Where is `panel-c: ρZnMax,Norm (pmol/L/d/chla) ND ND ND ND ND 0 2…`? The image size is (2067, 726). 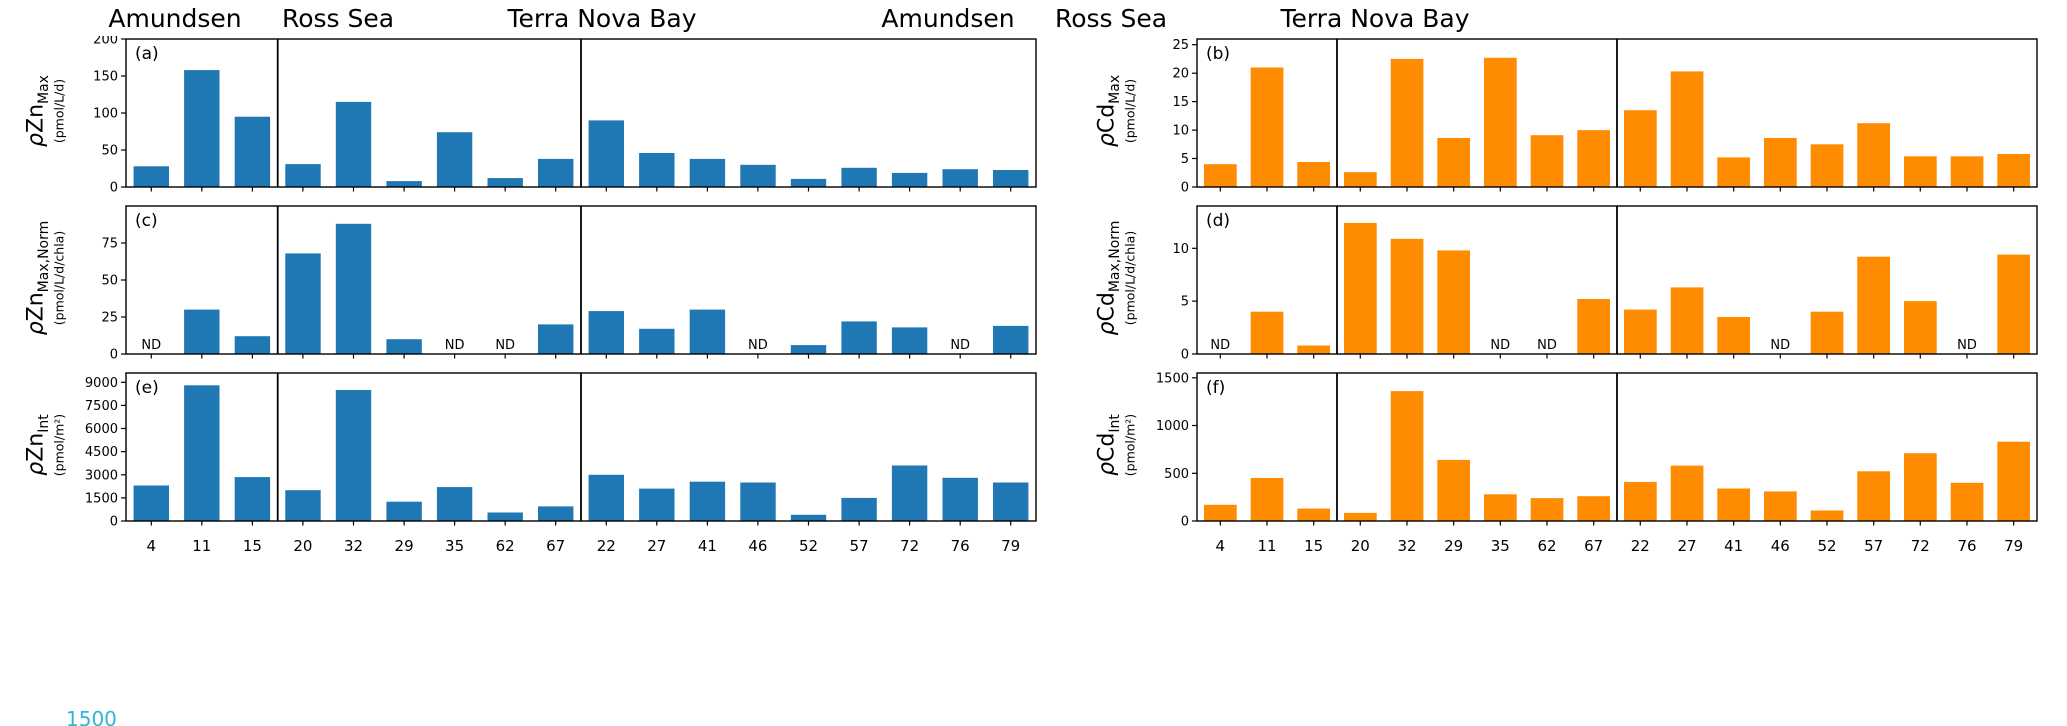
panel-c: ρZnMax,Norm (pmol/L/d/chla) ND ND ND ND ND 0 2… is located at coordinates (526, 283).